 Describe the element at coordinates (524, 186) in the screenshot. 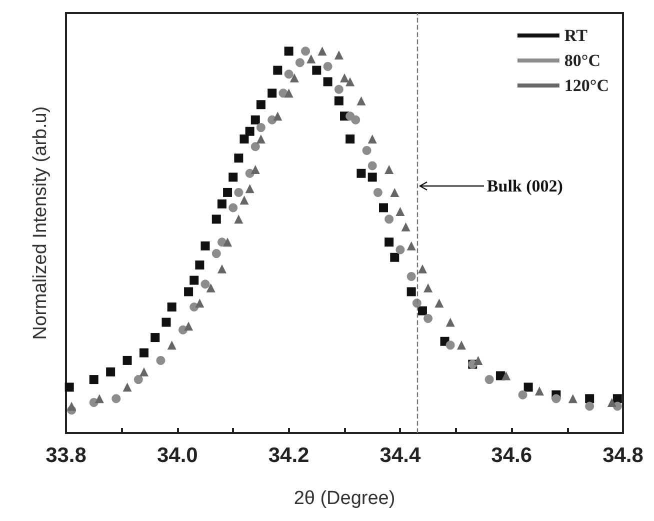

I see `ref-line-label: Bulk (002)` at that location.